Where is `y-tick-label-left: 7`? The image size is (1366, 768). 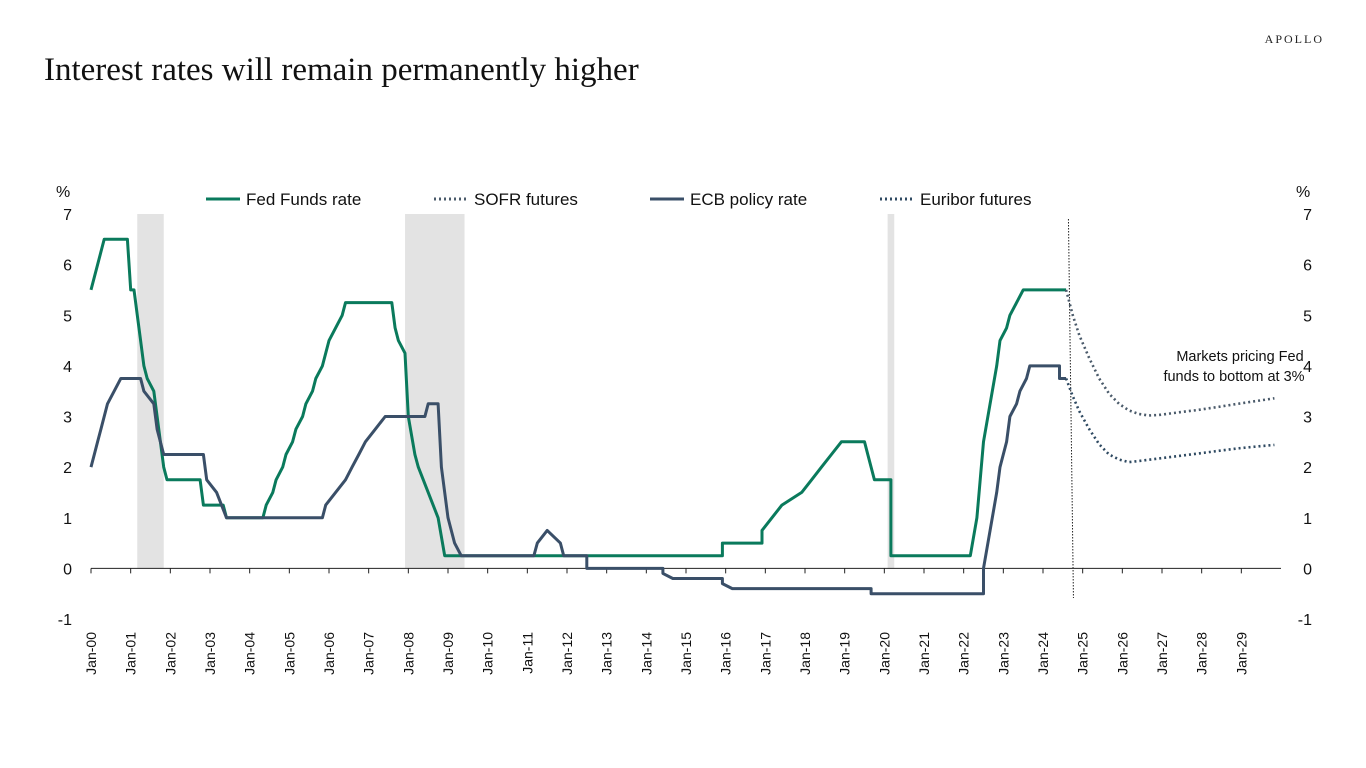
y-tick-label-left: 7 is located at coordinates (67, 215).